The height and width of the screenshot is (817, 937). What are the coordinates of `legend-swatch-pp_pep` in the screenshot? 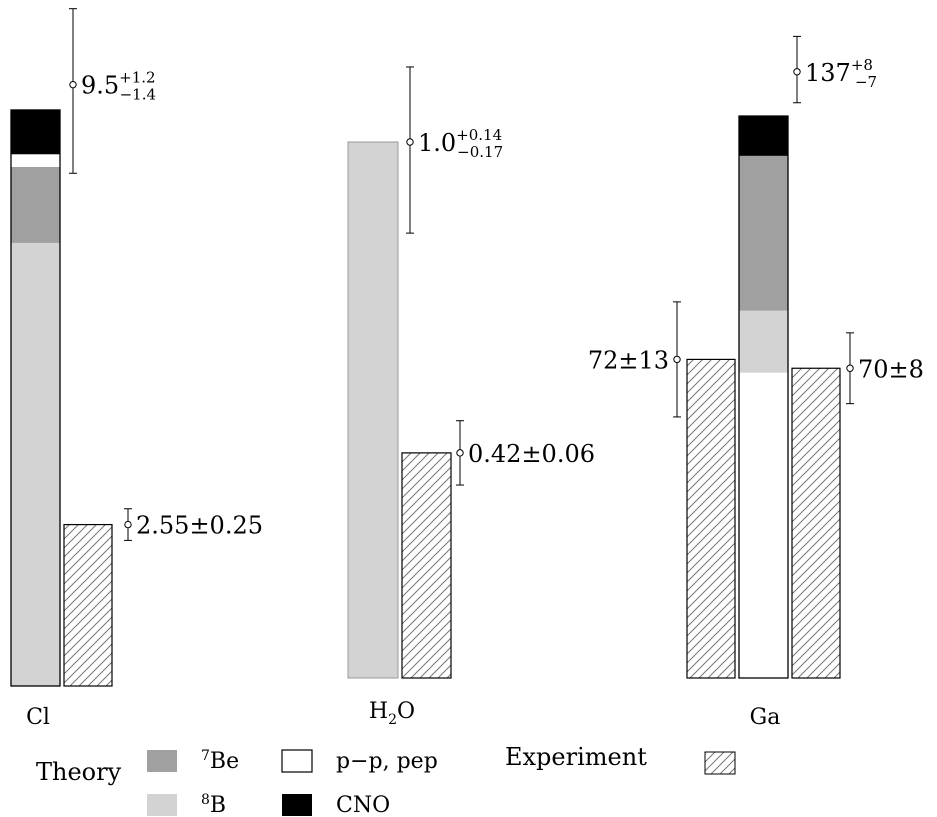 It's located at (297, 761).